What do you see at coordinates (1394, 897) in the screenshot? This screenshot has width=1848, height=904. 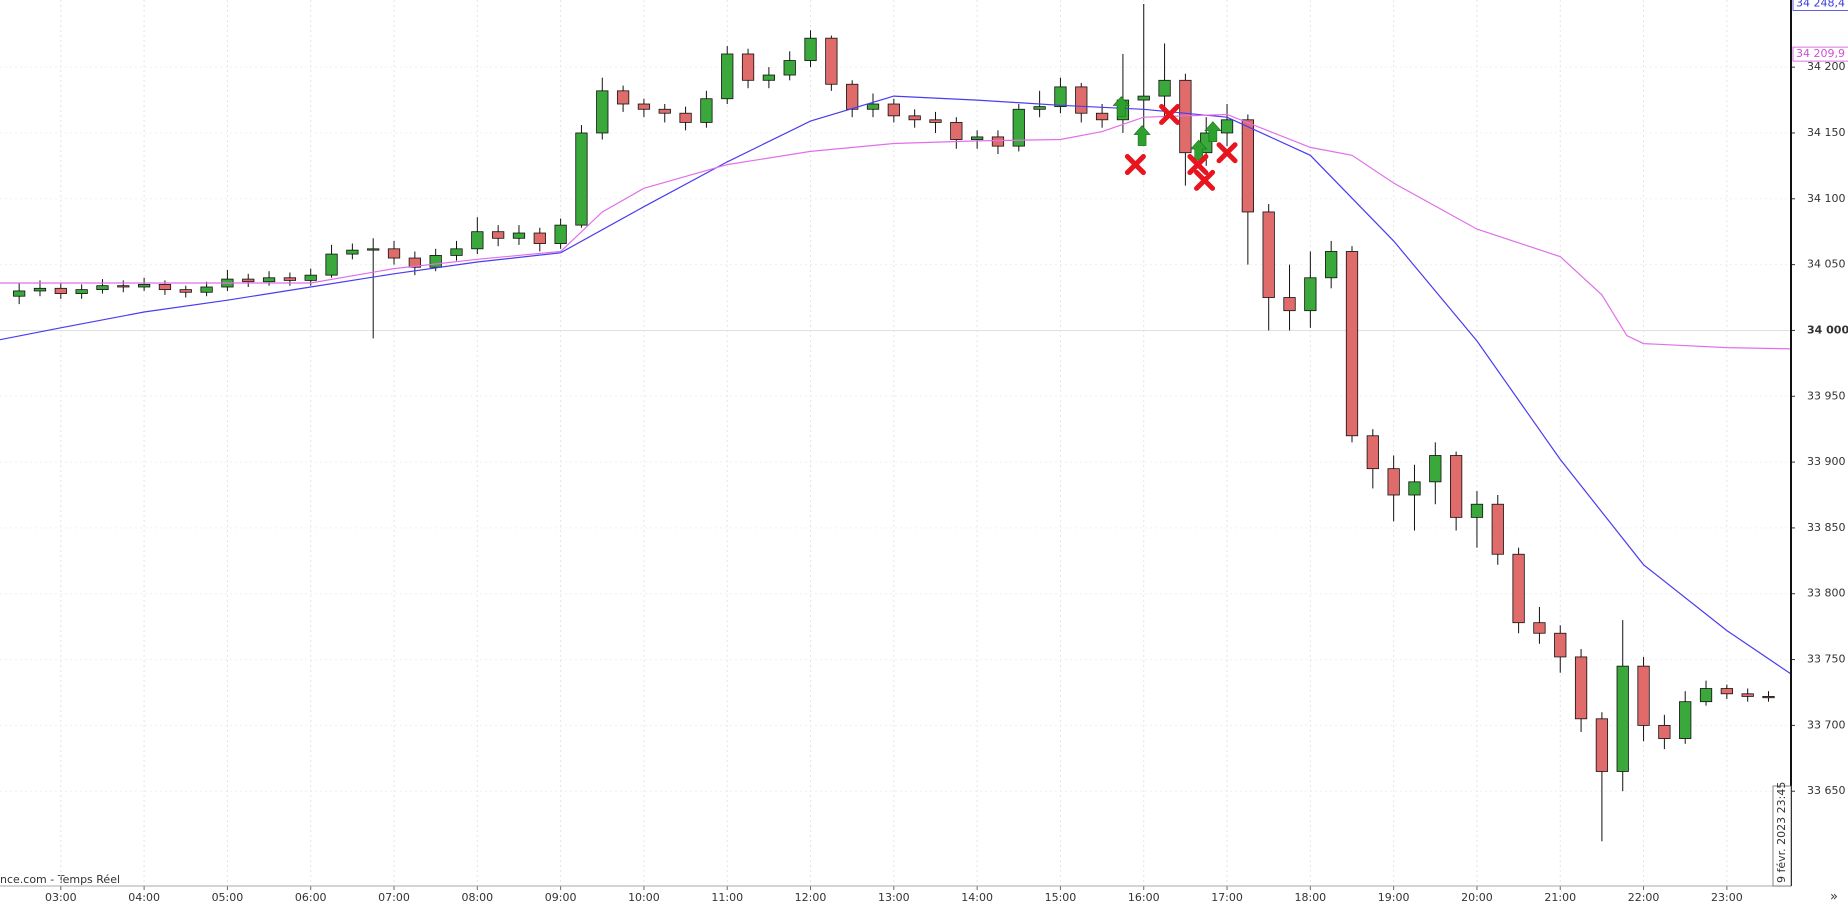 I see `x-tick-label: 19:00` at bounding box center [1394, 897].